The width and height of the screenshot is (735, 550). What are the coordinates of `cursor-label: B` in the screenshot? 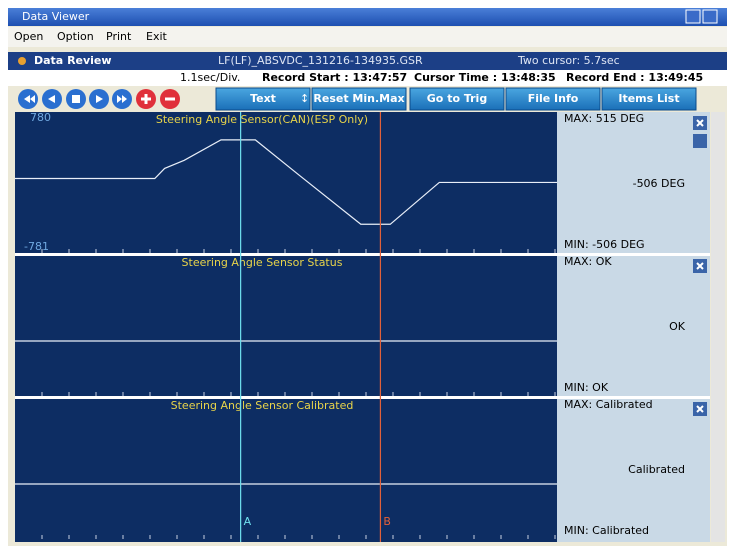 It's located at (387, 521).